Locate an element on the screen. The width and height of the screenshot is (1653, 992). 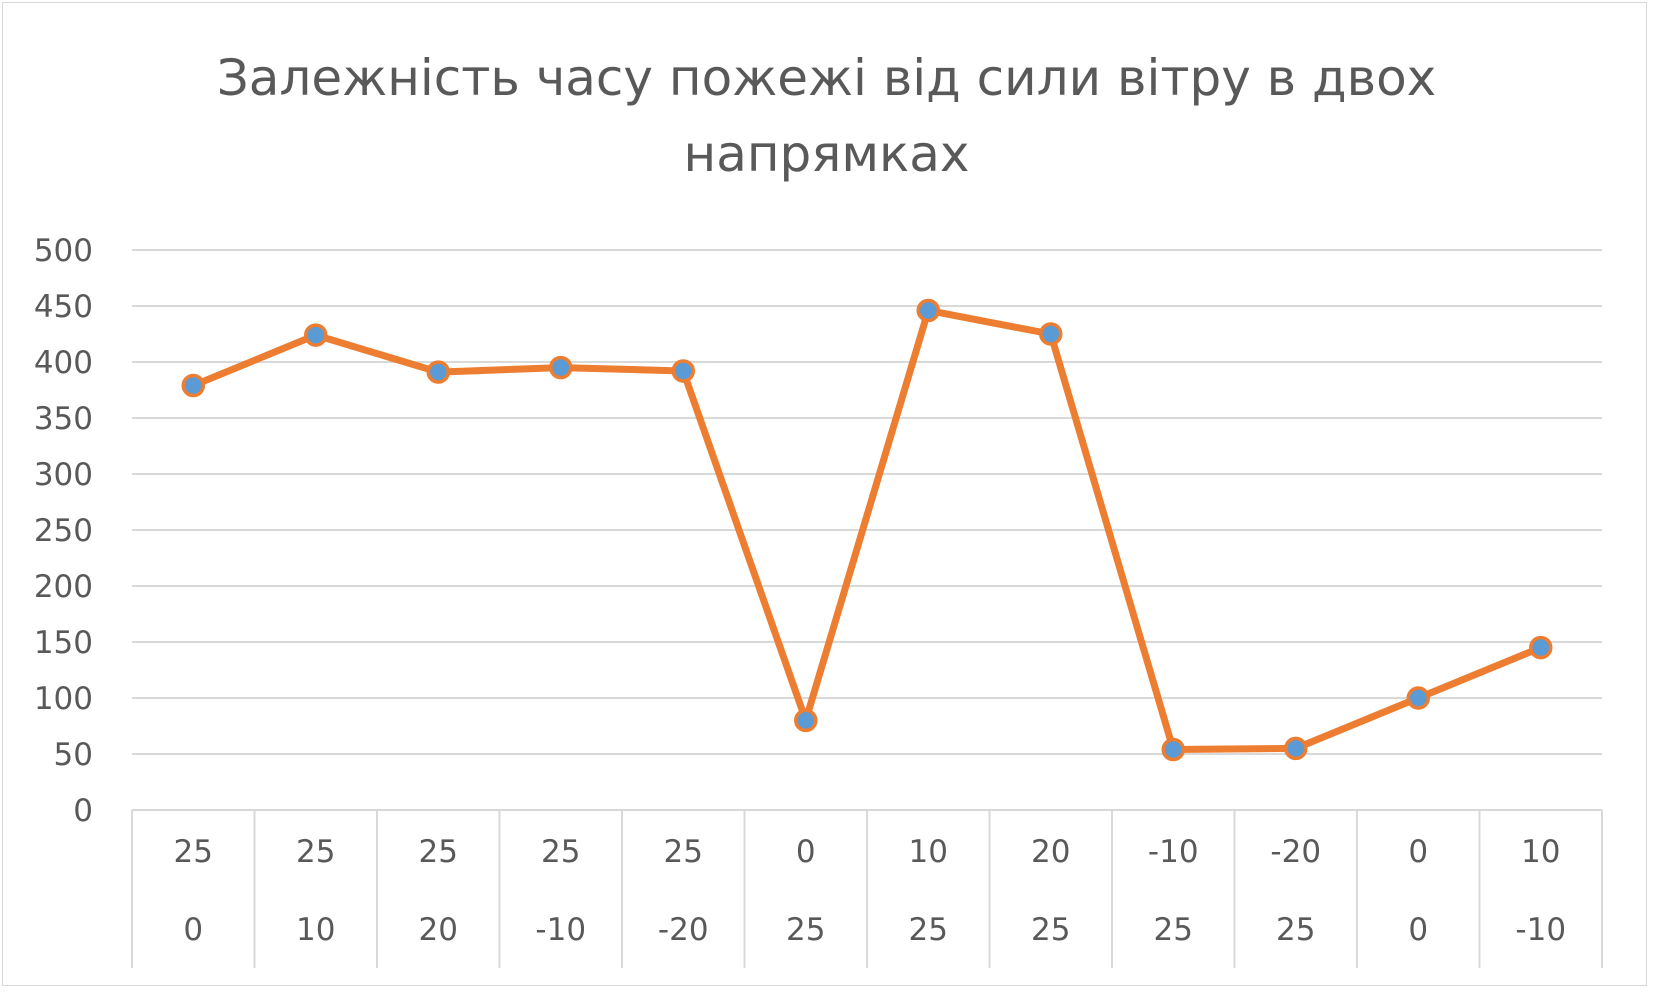
y-tick-label: 350 is located at coordinates (63, 419).